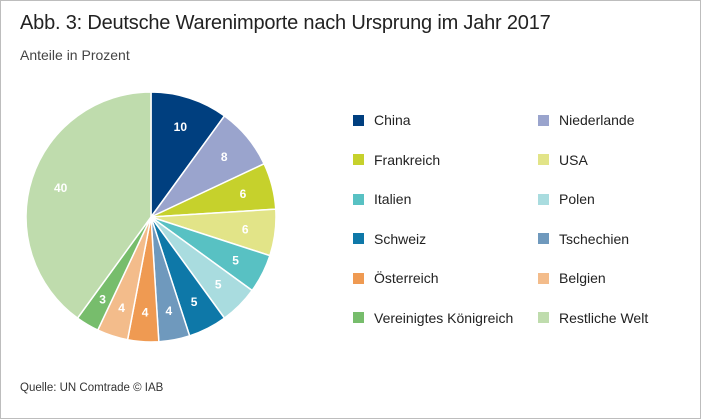  What do you see at coordinates (573, 159) in the screenshot?
I see `legend-label: USA` at bounding box center [573, 159].